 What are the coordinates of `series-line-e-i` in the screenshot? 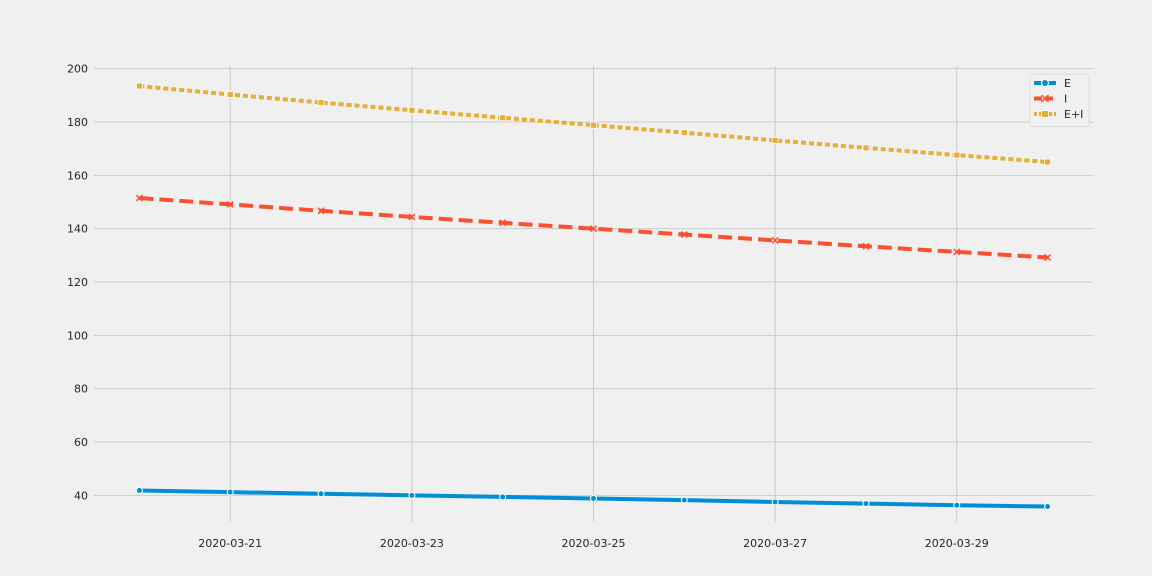 It's located at (593, 124).